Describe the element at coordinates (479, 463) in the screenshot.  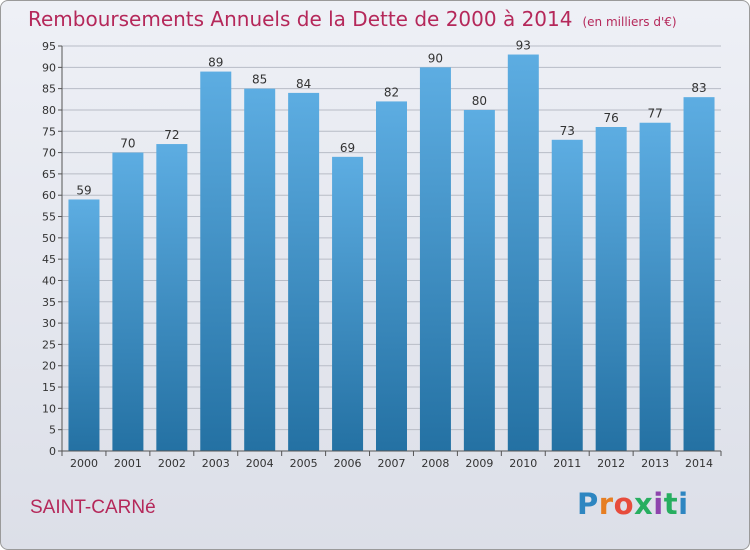
I see `x-tick-label-2009: 2009` at that location.